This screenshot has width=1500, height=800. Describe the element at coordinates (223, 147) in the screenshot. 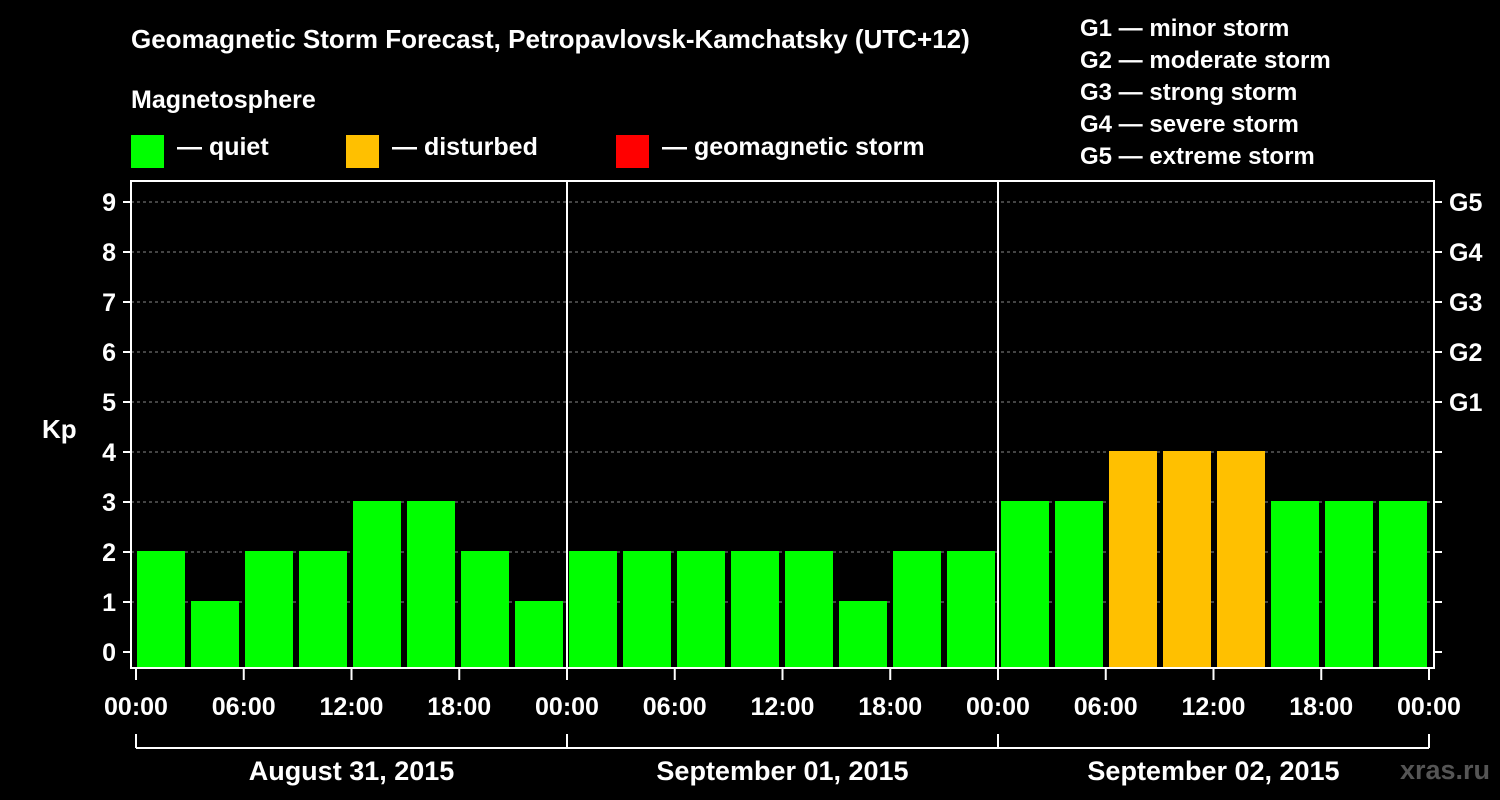

I see `legend-label-quiet: — quiet` at that location.